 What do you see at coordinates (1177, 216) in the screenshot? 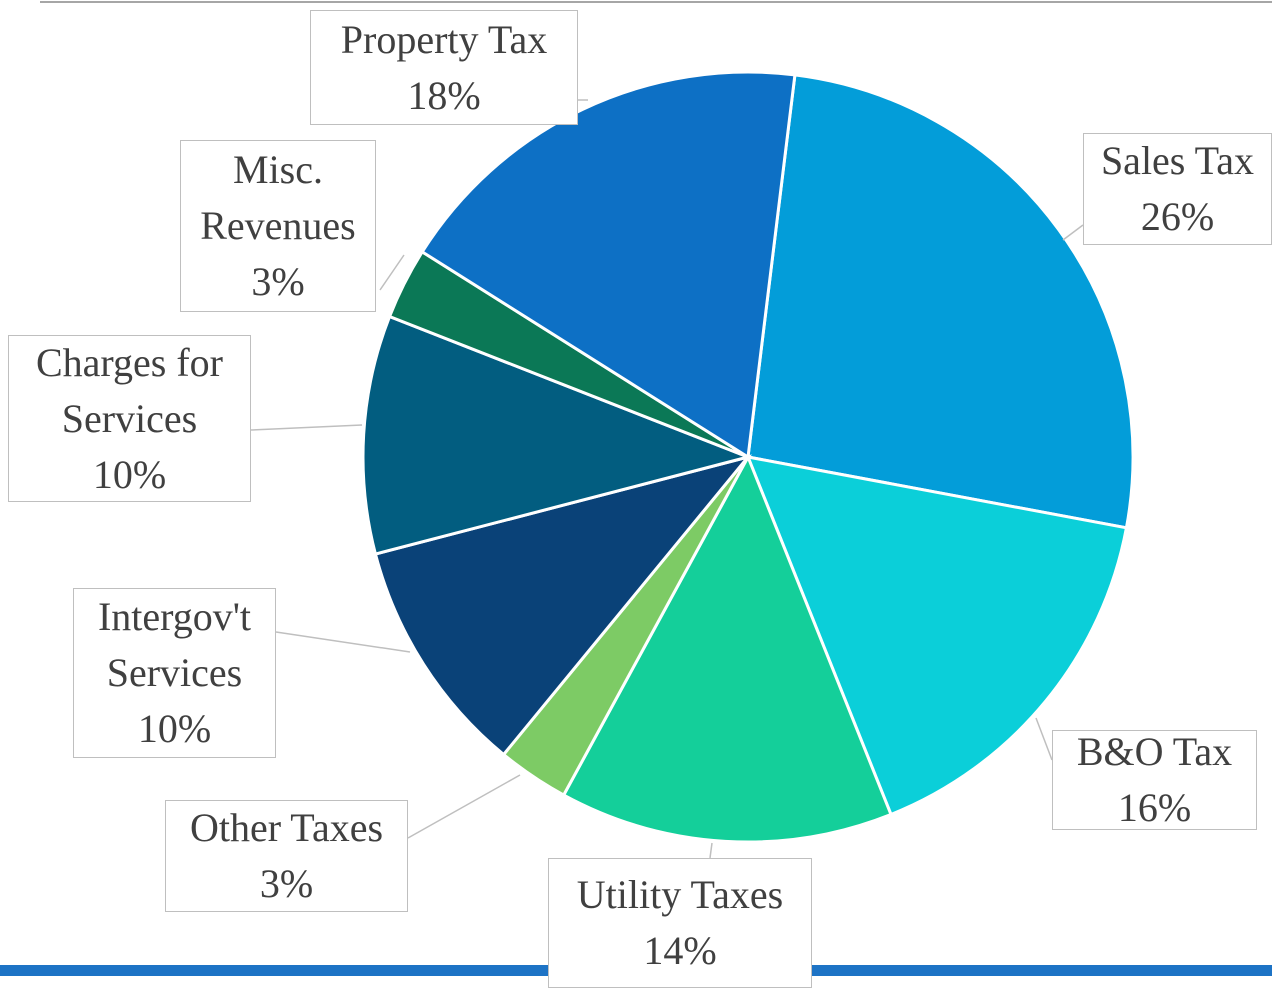
I see `value-label: 26%` at bounding box center [1177, 216].